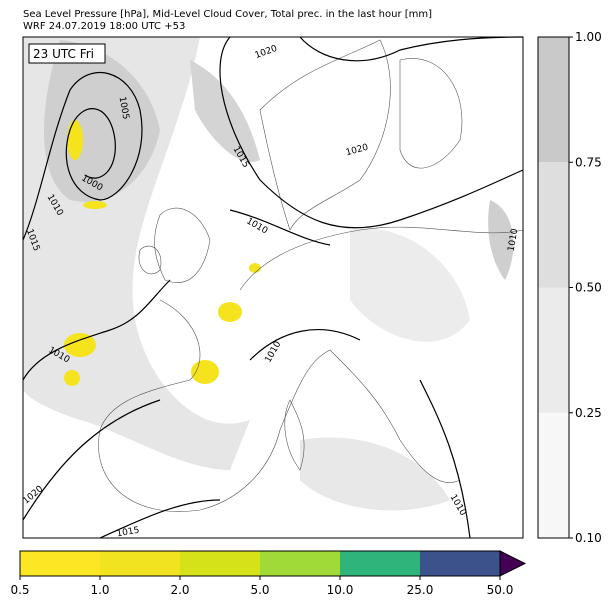 The width and height of the screenshot is (613, 610). Describe the element at coordinates (588, 288) in the screenshot. I see `colorbar-tick-label: 0.50` at that location.